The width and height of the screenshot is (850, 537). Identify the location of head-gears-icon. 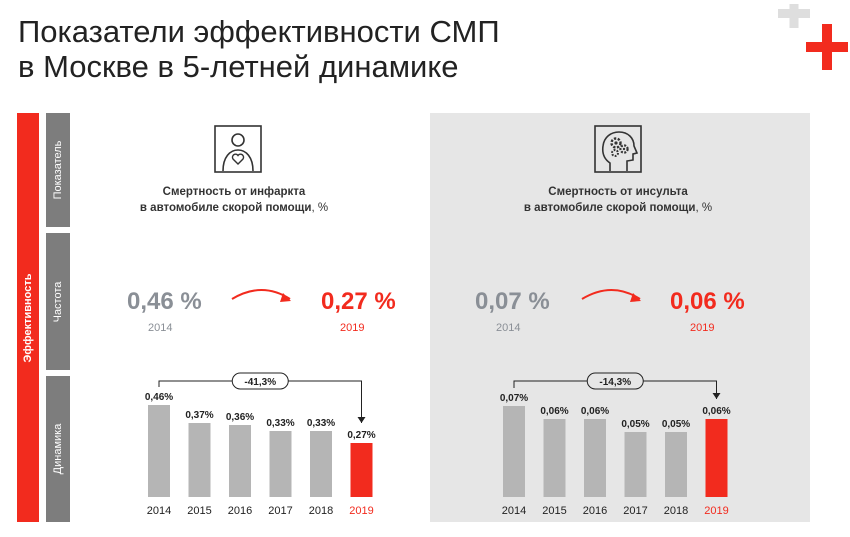
(618, 149).